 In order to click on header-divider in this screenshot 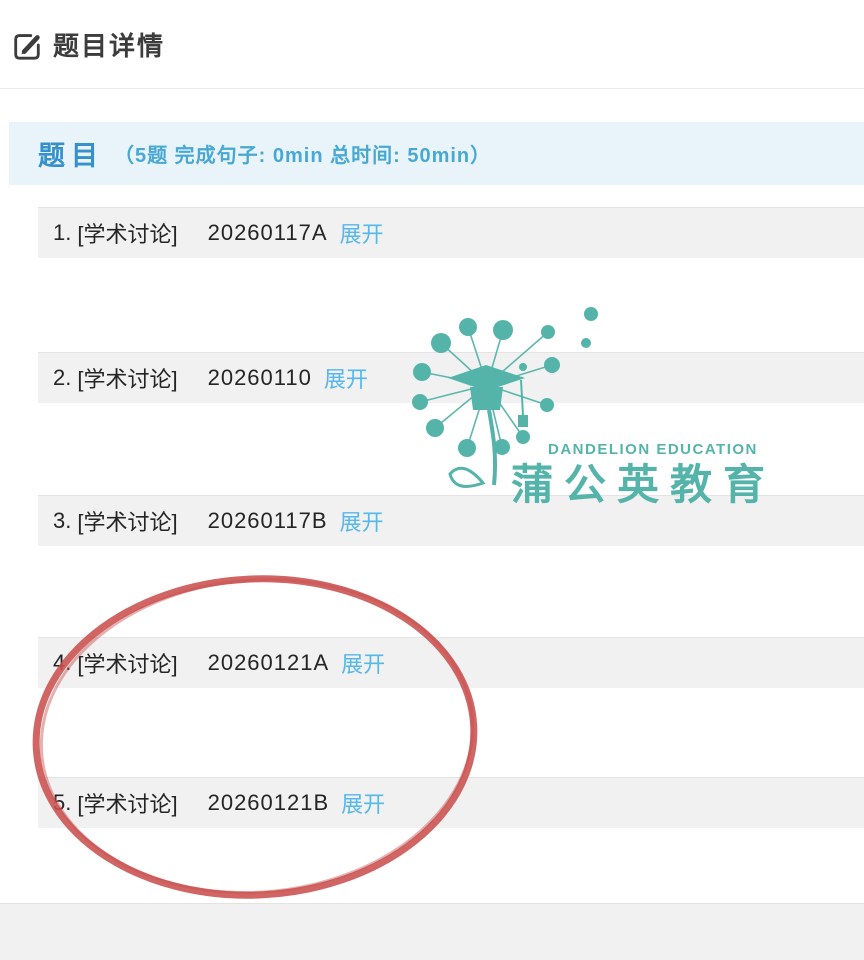, I will do `click(432, 88)`.